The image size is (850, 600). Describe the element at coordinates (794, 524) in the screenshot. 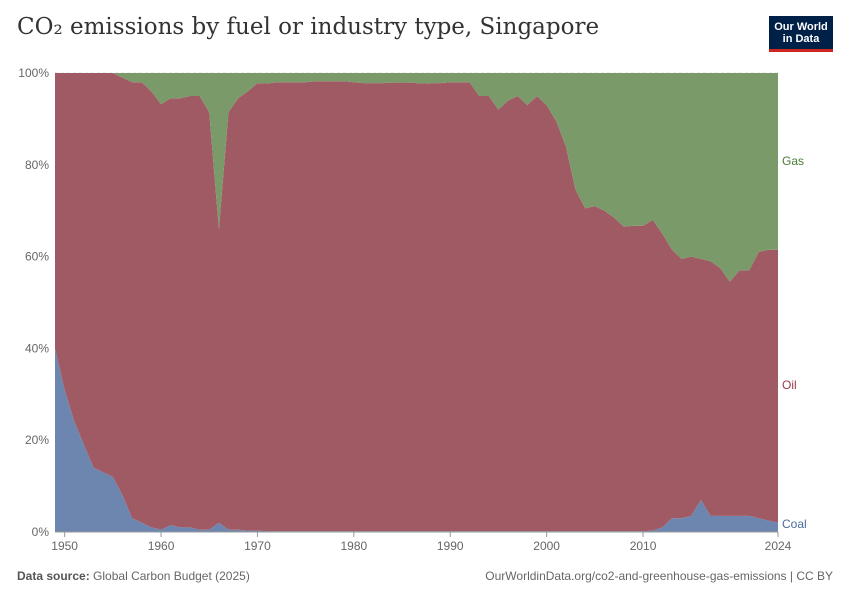

I see `series-label-coal: Coal` at that location.